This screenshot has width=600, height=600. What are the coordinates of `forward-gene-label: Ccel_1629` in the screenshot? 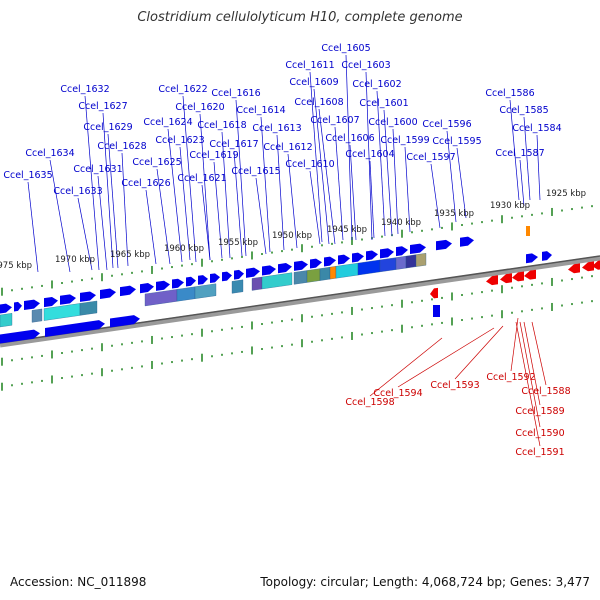 It's located at (107, 127).